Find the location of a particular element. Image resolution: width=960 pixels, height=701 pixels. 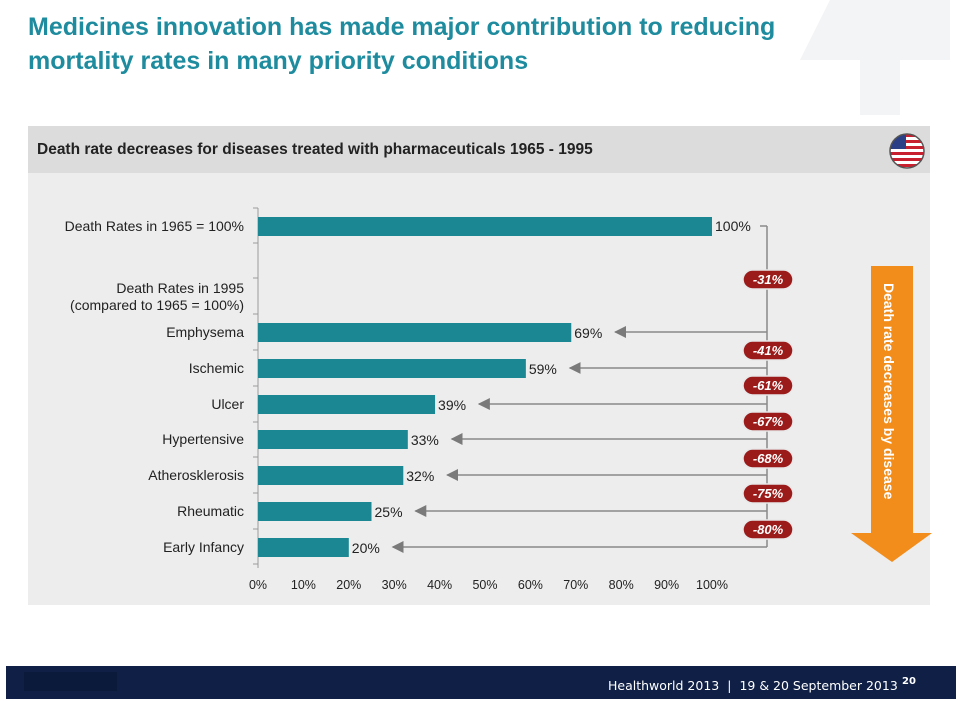

baseline-value-label: 100% is located at coordinates (733, 226).